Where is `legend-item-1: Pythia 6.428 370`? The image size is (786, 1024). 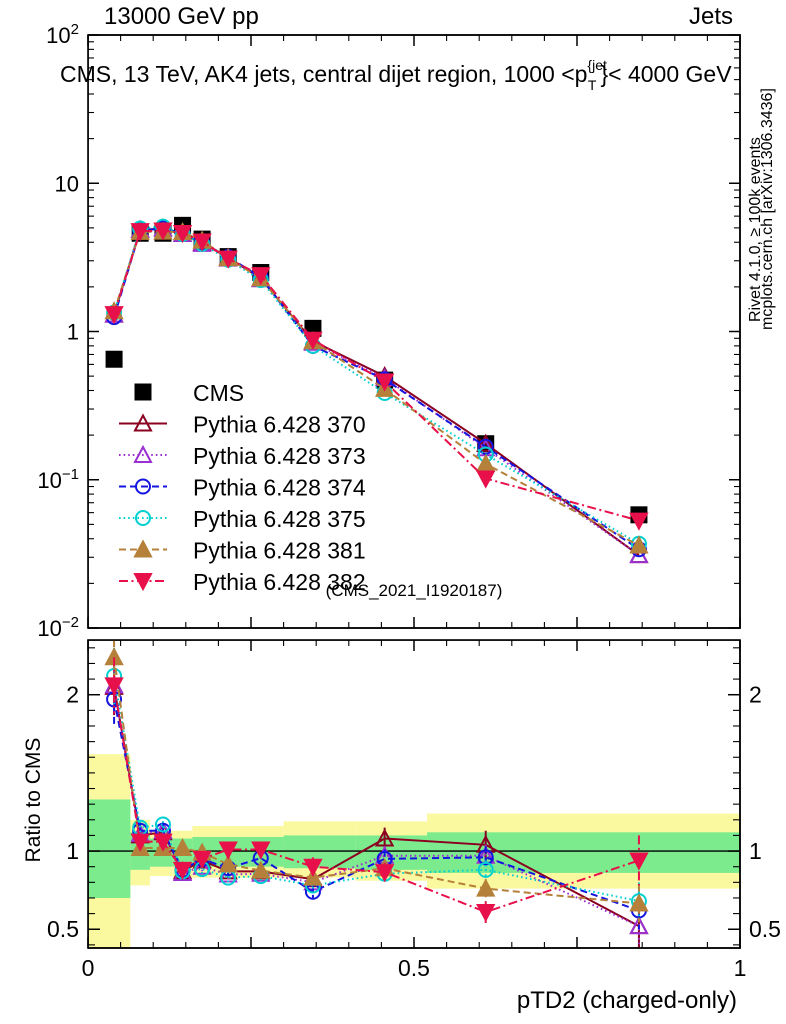
legend-item-1: Pythia 6.428 370 is located at coordinates (242, 425).